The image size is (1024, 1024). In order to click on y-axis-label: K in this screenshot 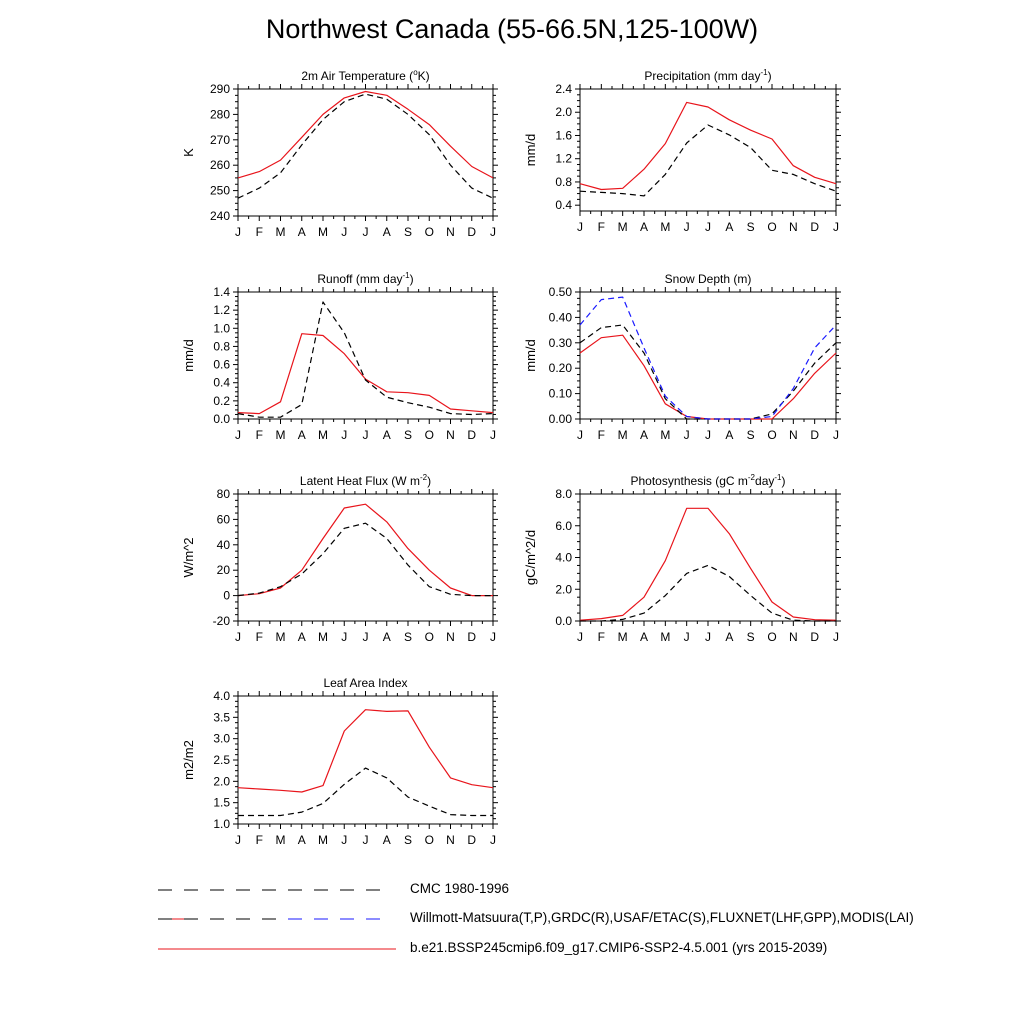, I will do `click(188, 152)`.